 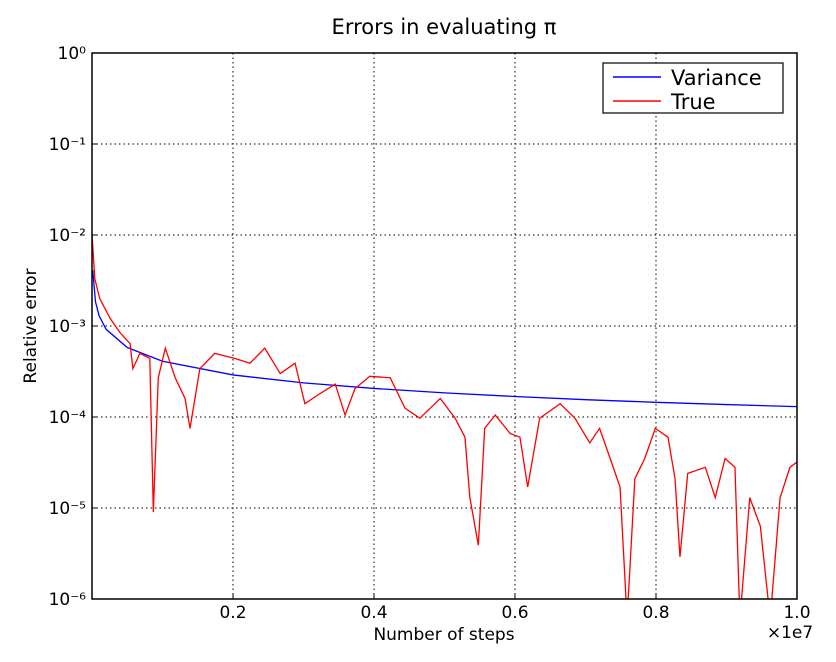 I want to click on legend-box, so click(x=693, y=88).